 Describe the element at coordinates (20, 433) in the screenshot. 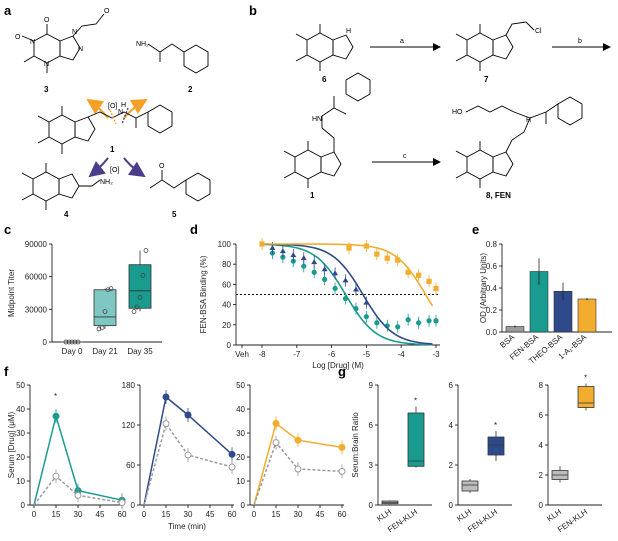

I see `y-tick-label: 30` at that location.